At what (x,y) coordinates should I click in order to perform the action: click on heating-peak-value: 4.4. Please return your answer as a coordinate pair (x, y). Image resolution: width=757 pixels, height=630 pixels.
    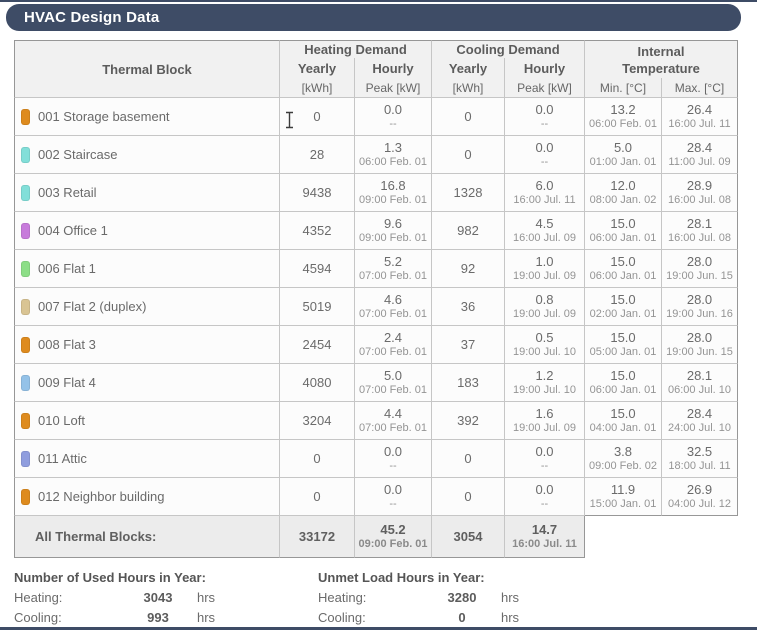
    Looking at the image, I should click on (393, 413).